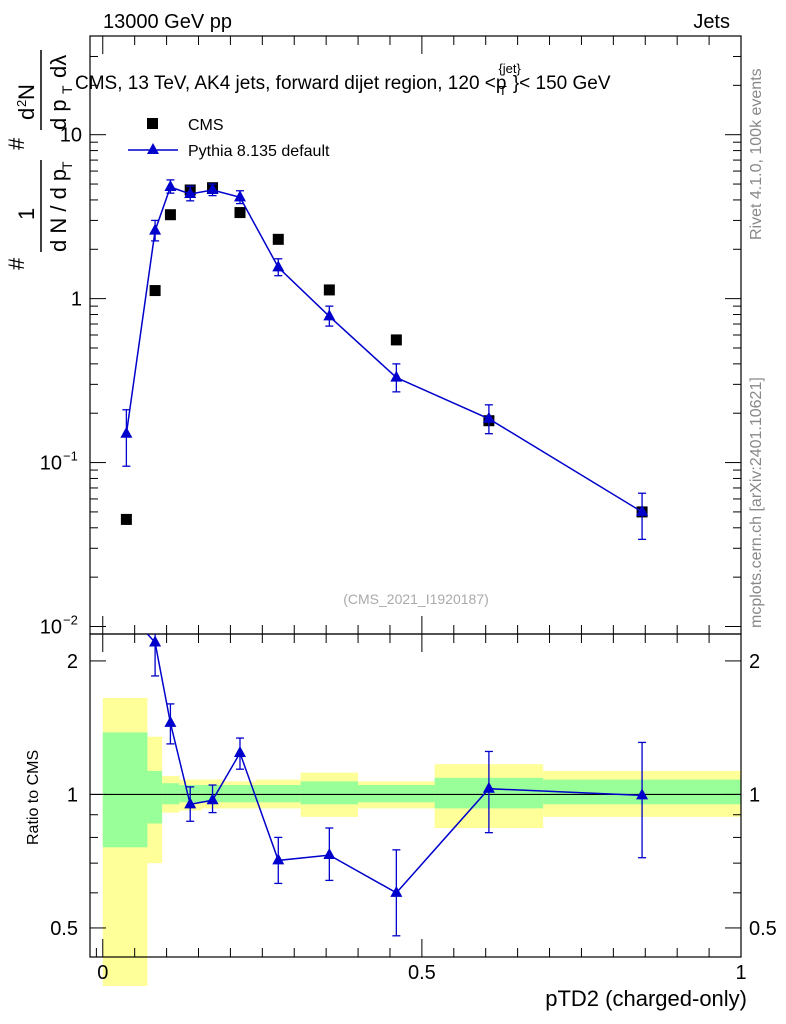 Image resolution: width=786 pixels, height=1024 pixels. Describe the element at coordinates (26, 214) in the screenshot. I see `ylabel-one: 1` at that location.